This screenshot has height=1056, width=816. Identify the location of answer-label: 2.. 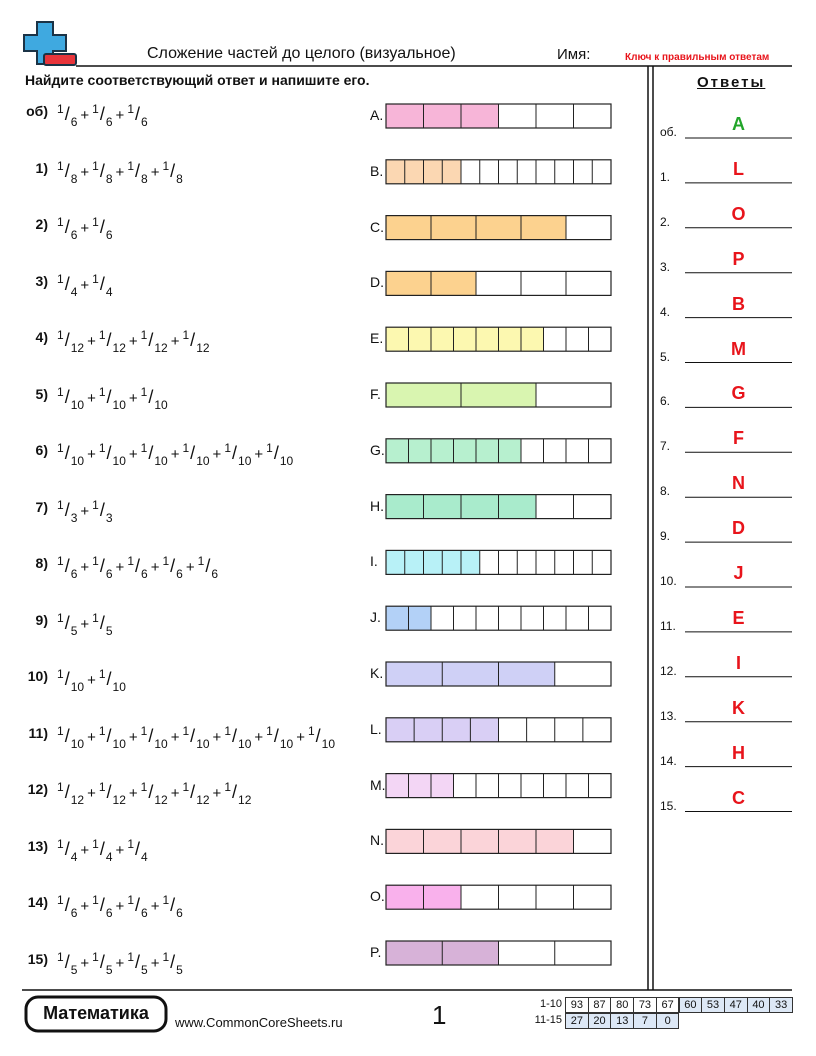
(665, 221).